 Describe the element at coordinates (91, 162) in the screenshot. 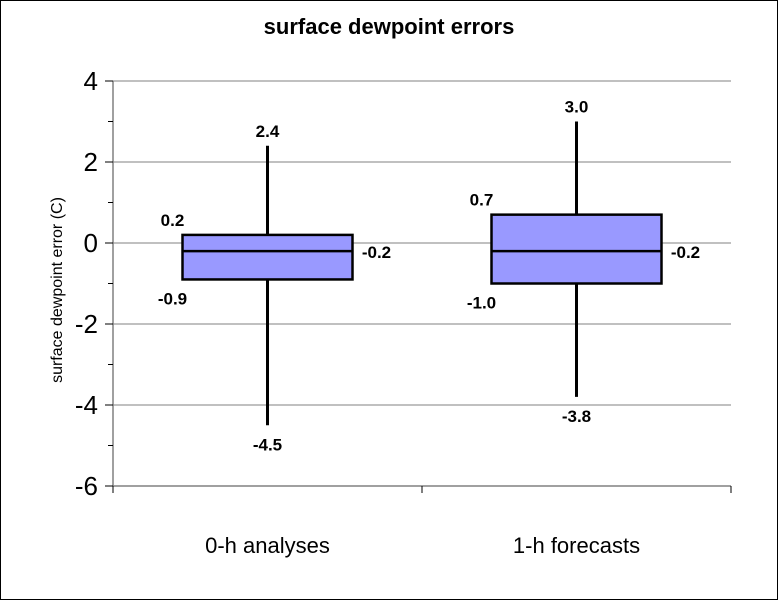

I see `y-tick-label: 2` at that location.